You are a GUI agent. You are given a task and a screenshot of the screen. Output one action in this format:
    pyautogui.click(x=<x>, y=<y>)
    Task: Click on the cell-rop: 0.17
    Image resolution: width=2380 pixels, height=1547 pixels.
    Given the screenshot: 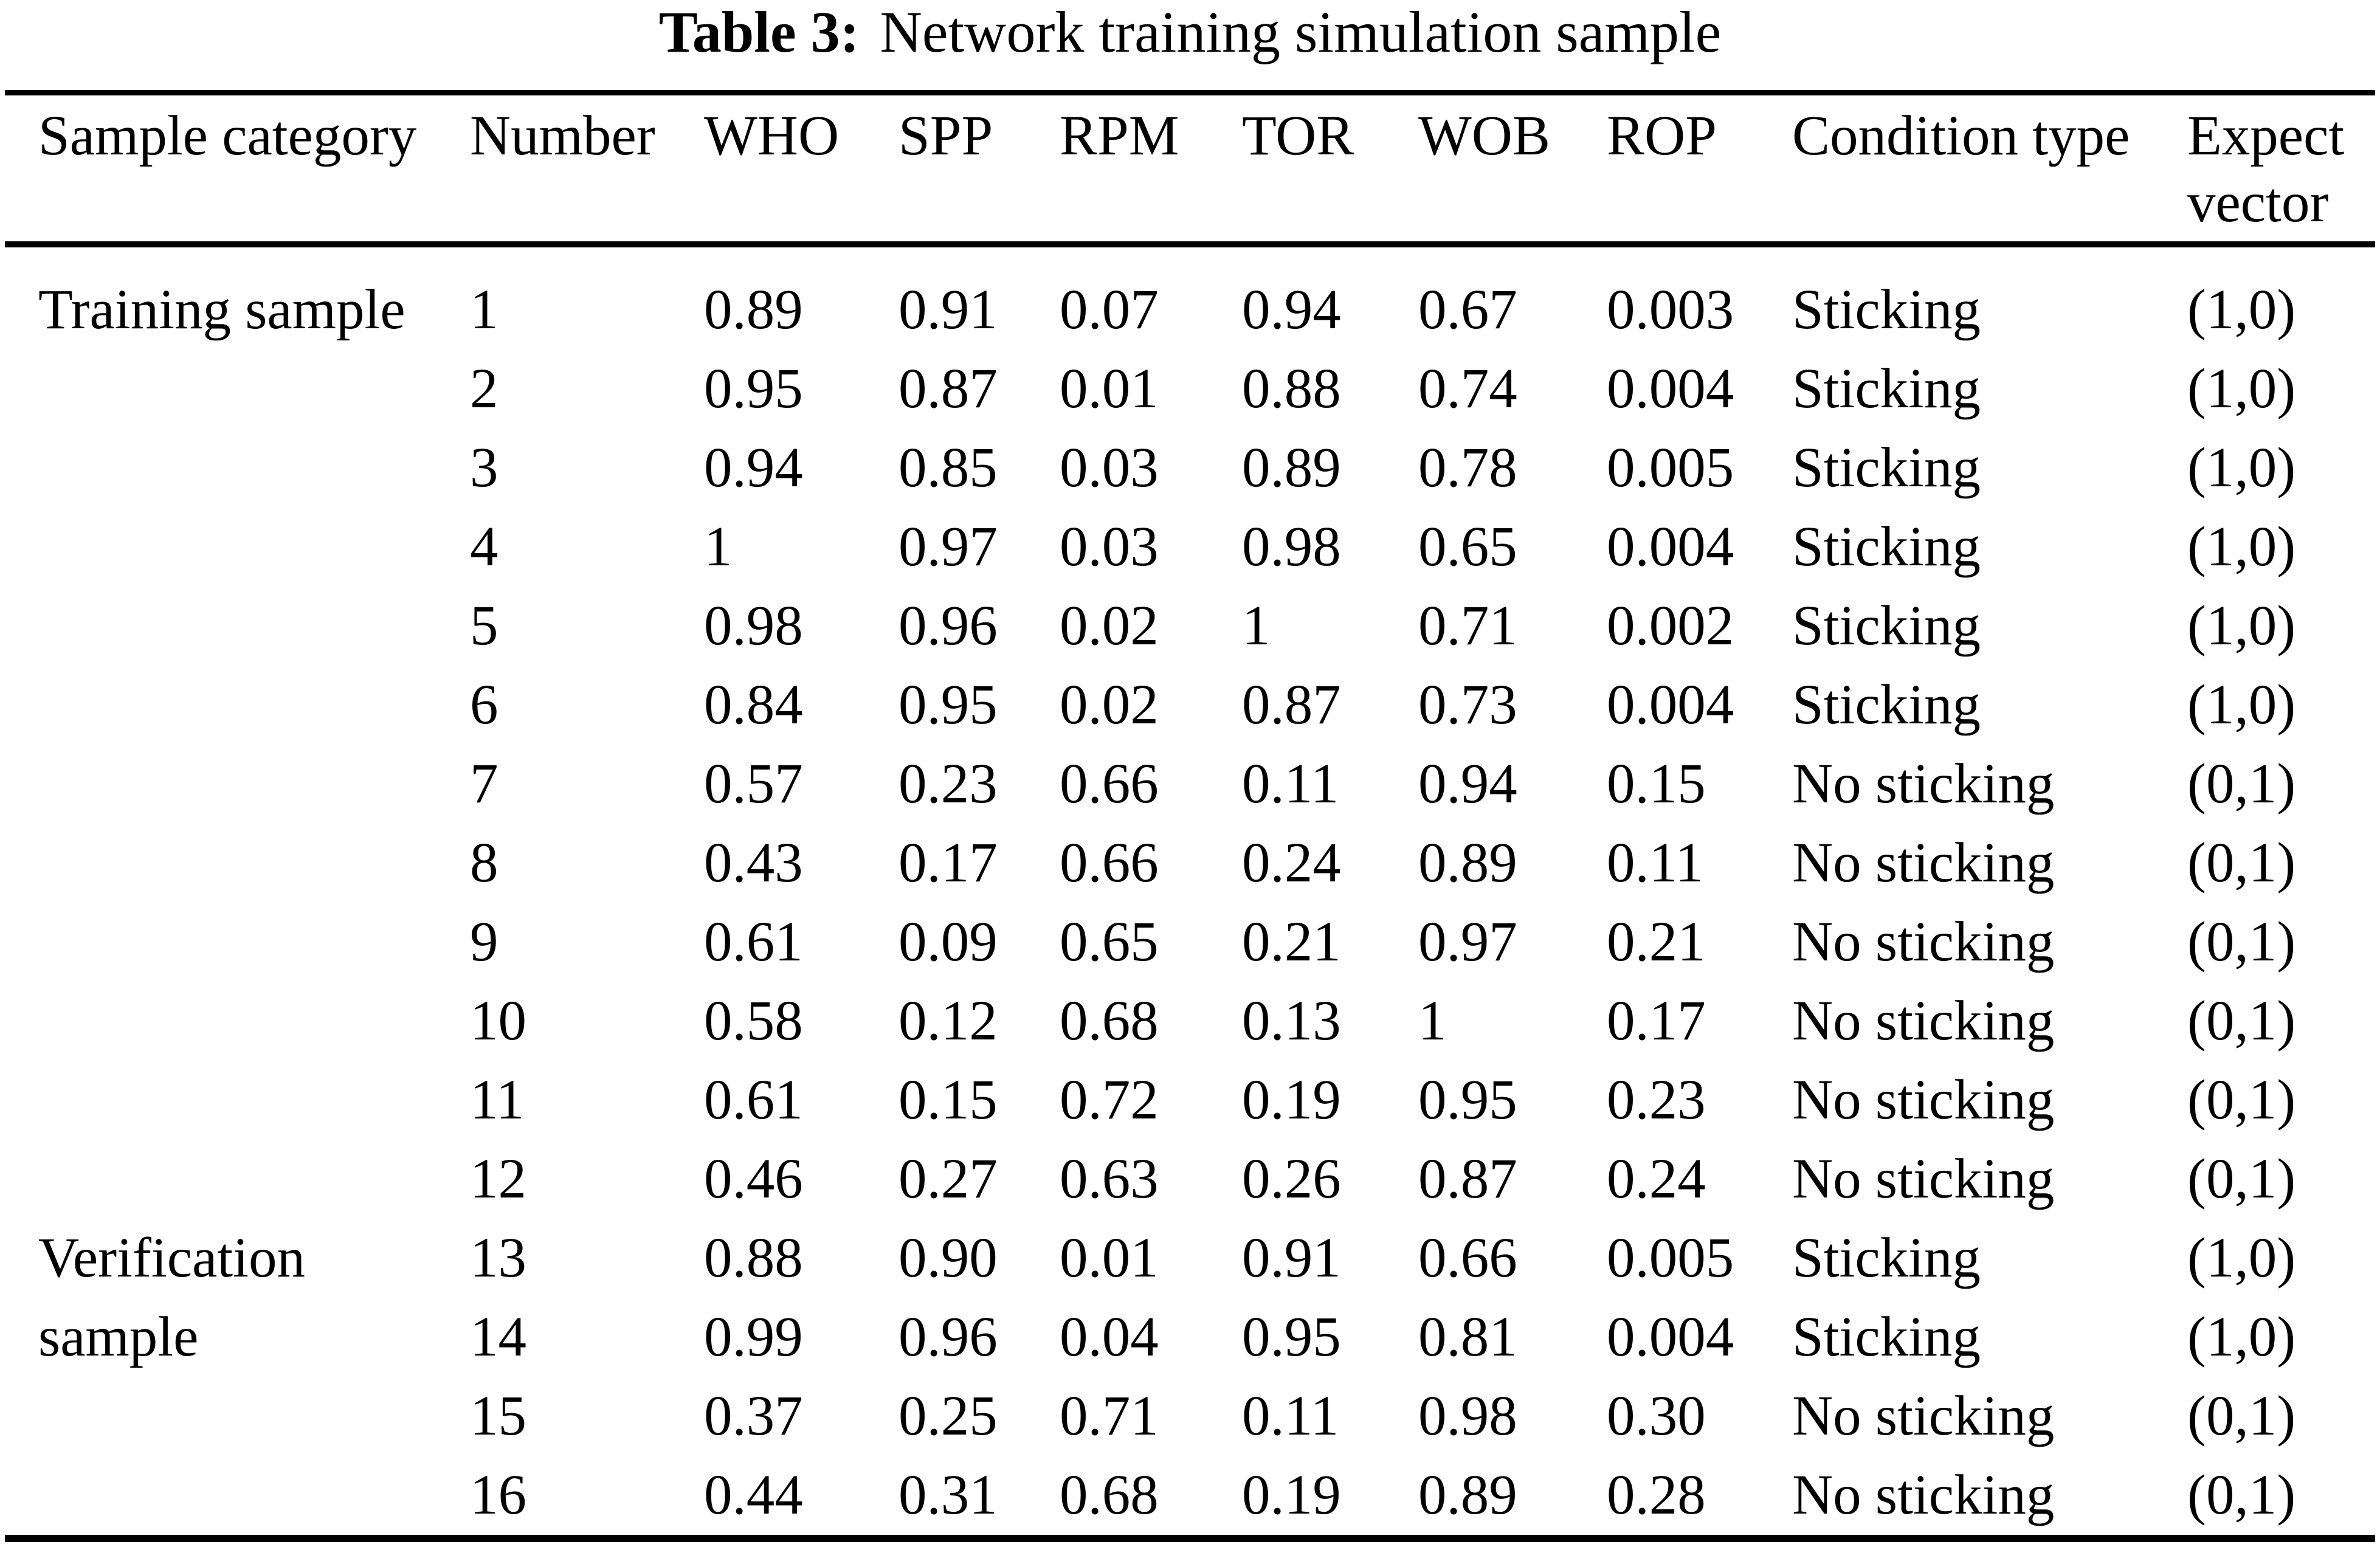 What is the action you would take?
    pyautogui.click(x=1656, y=1021)
    